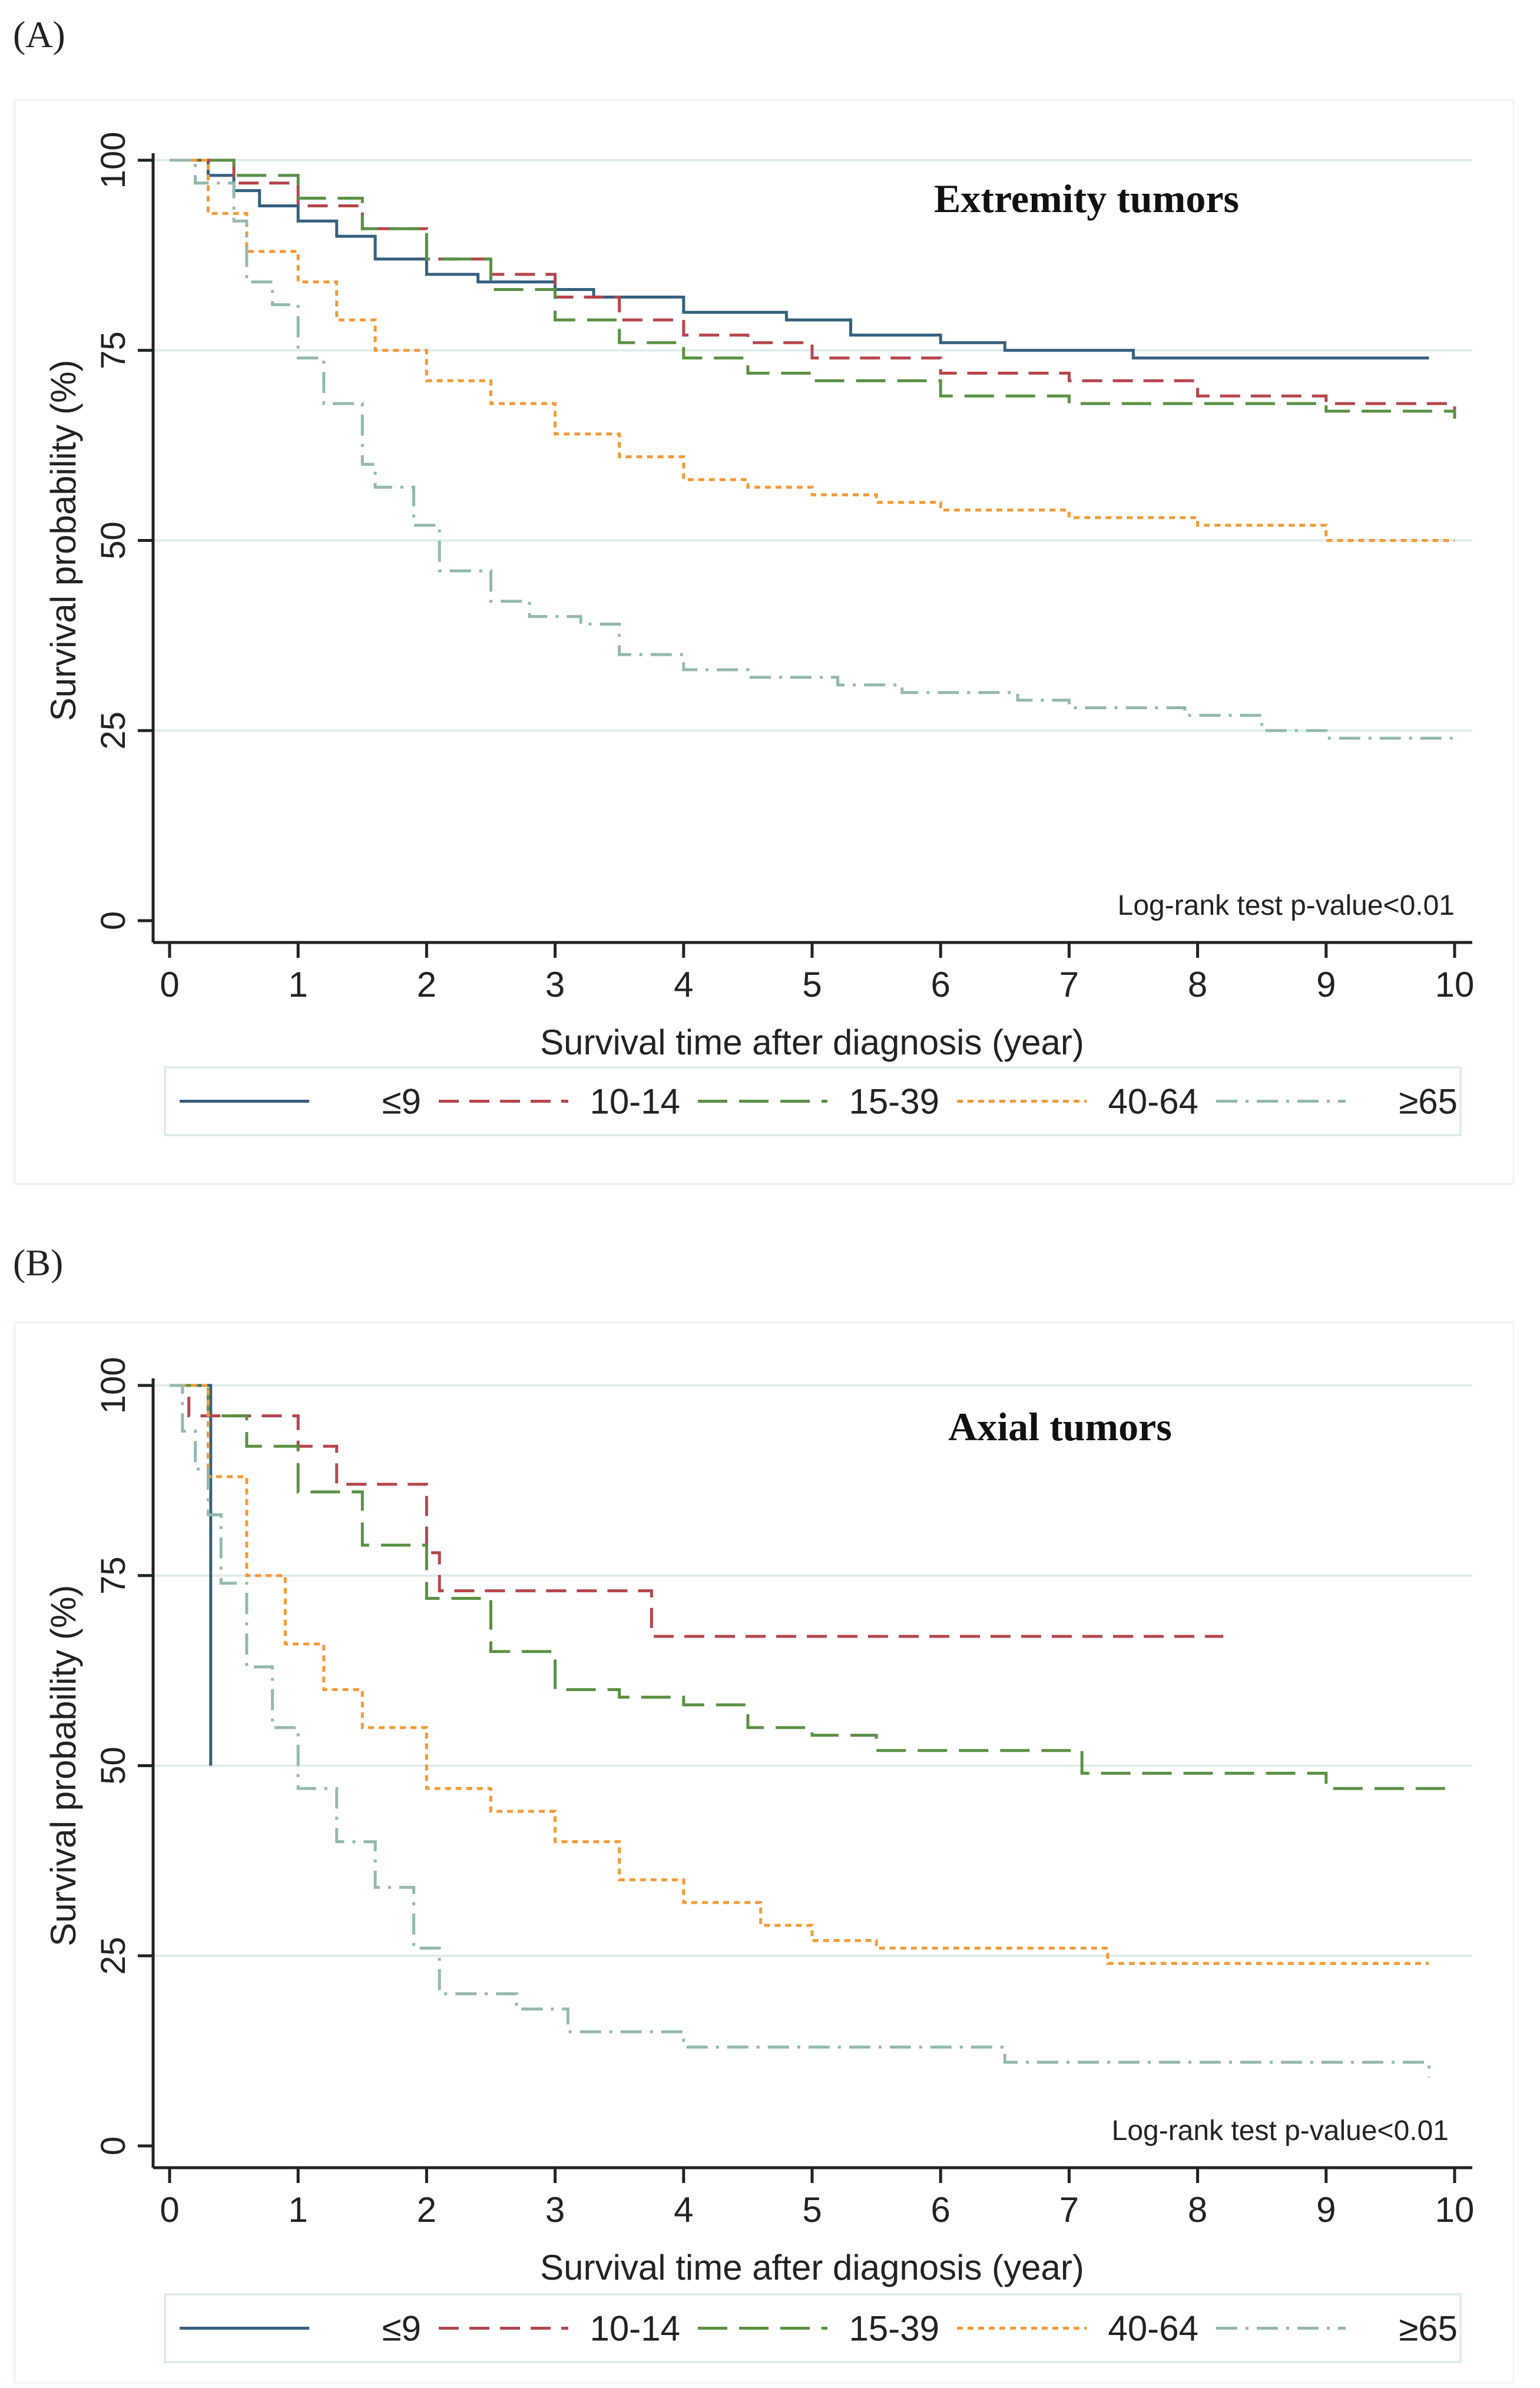 The image size is (1540, 2388). I want to click on chart-title: Extremity tumors, so click(1086, 198).